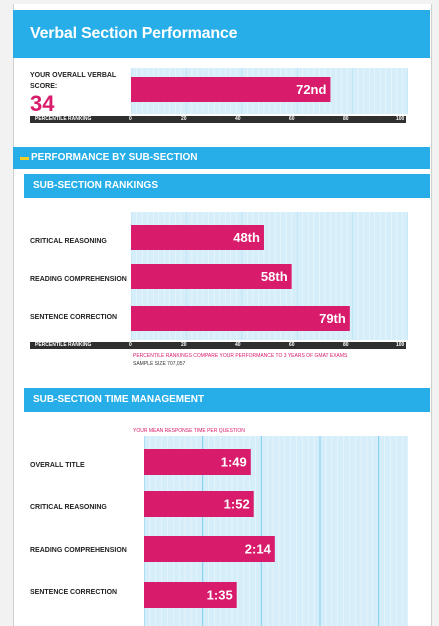 The image size is (439, 626). What do you see at coordinates (114, 157) in the screenshot?
I see `performance-header-title: PERFORMANCE BY SUB-SECTION` at bounding box center [114, 157].